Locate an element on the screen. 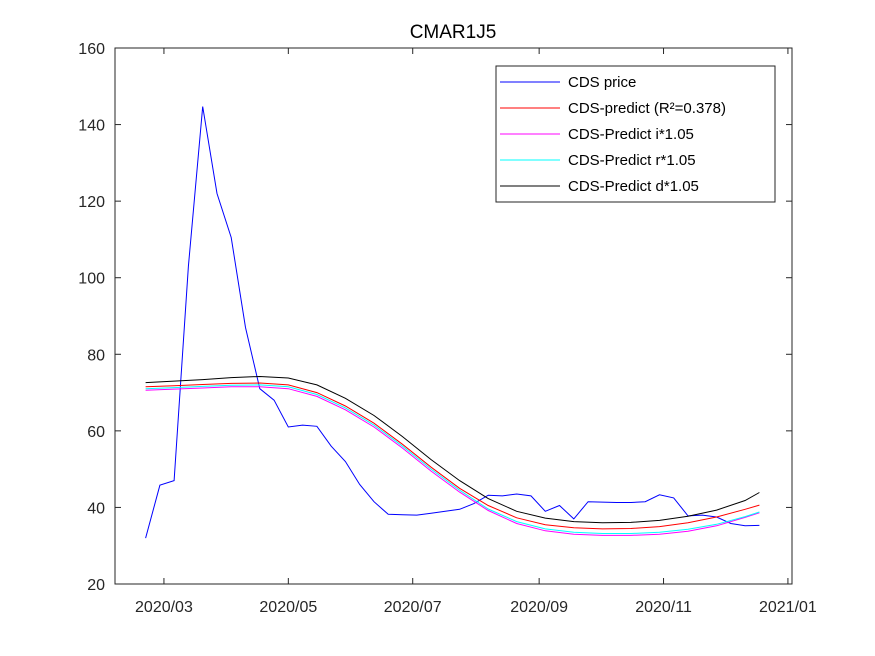 Image resolution: width=875 pixels, height=656 pixels. x-tick-label: 2020/11 is located at coordinates (663, 607).